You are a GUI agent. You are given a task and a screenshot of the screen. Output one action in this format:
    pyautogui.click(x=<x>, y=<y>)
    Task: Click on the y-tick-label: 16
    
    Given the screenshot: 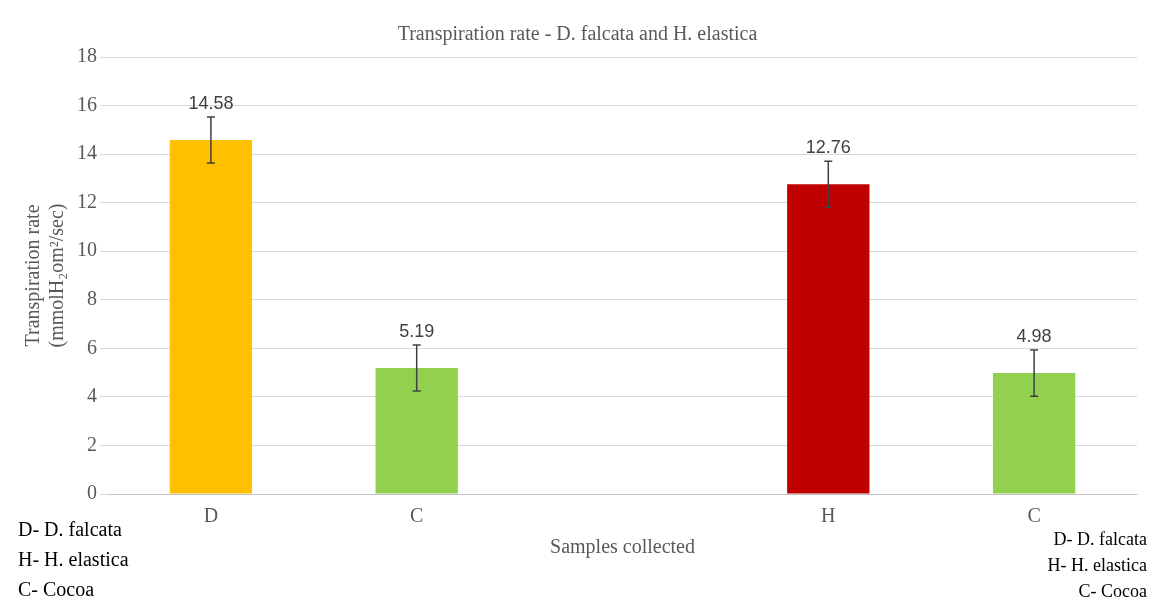 What is the action you would take?
    pyautogui.click(x=87, y=103)
    